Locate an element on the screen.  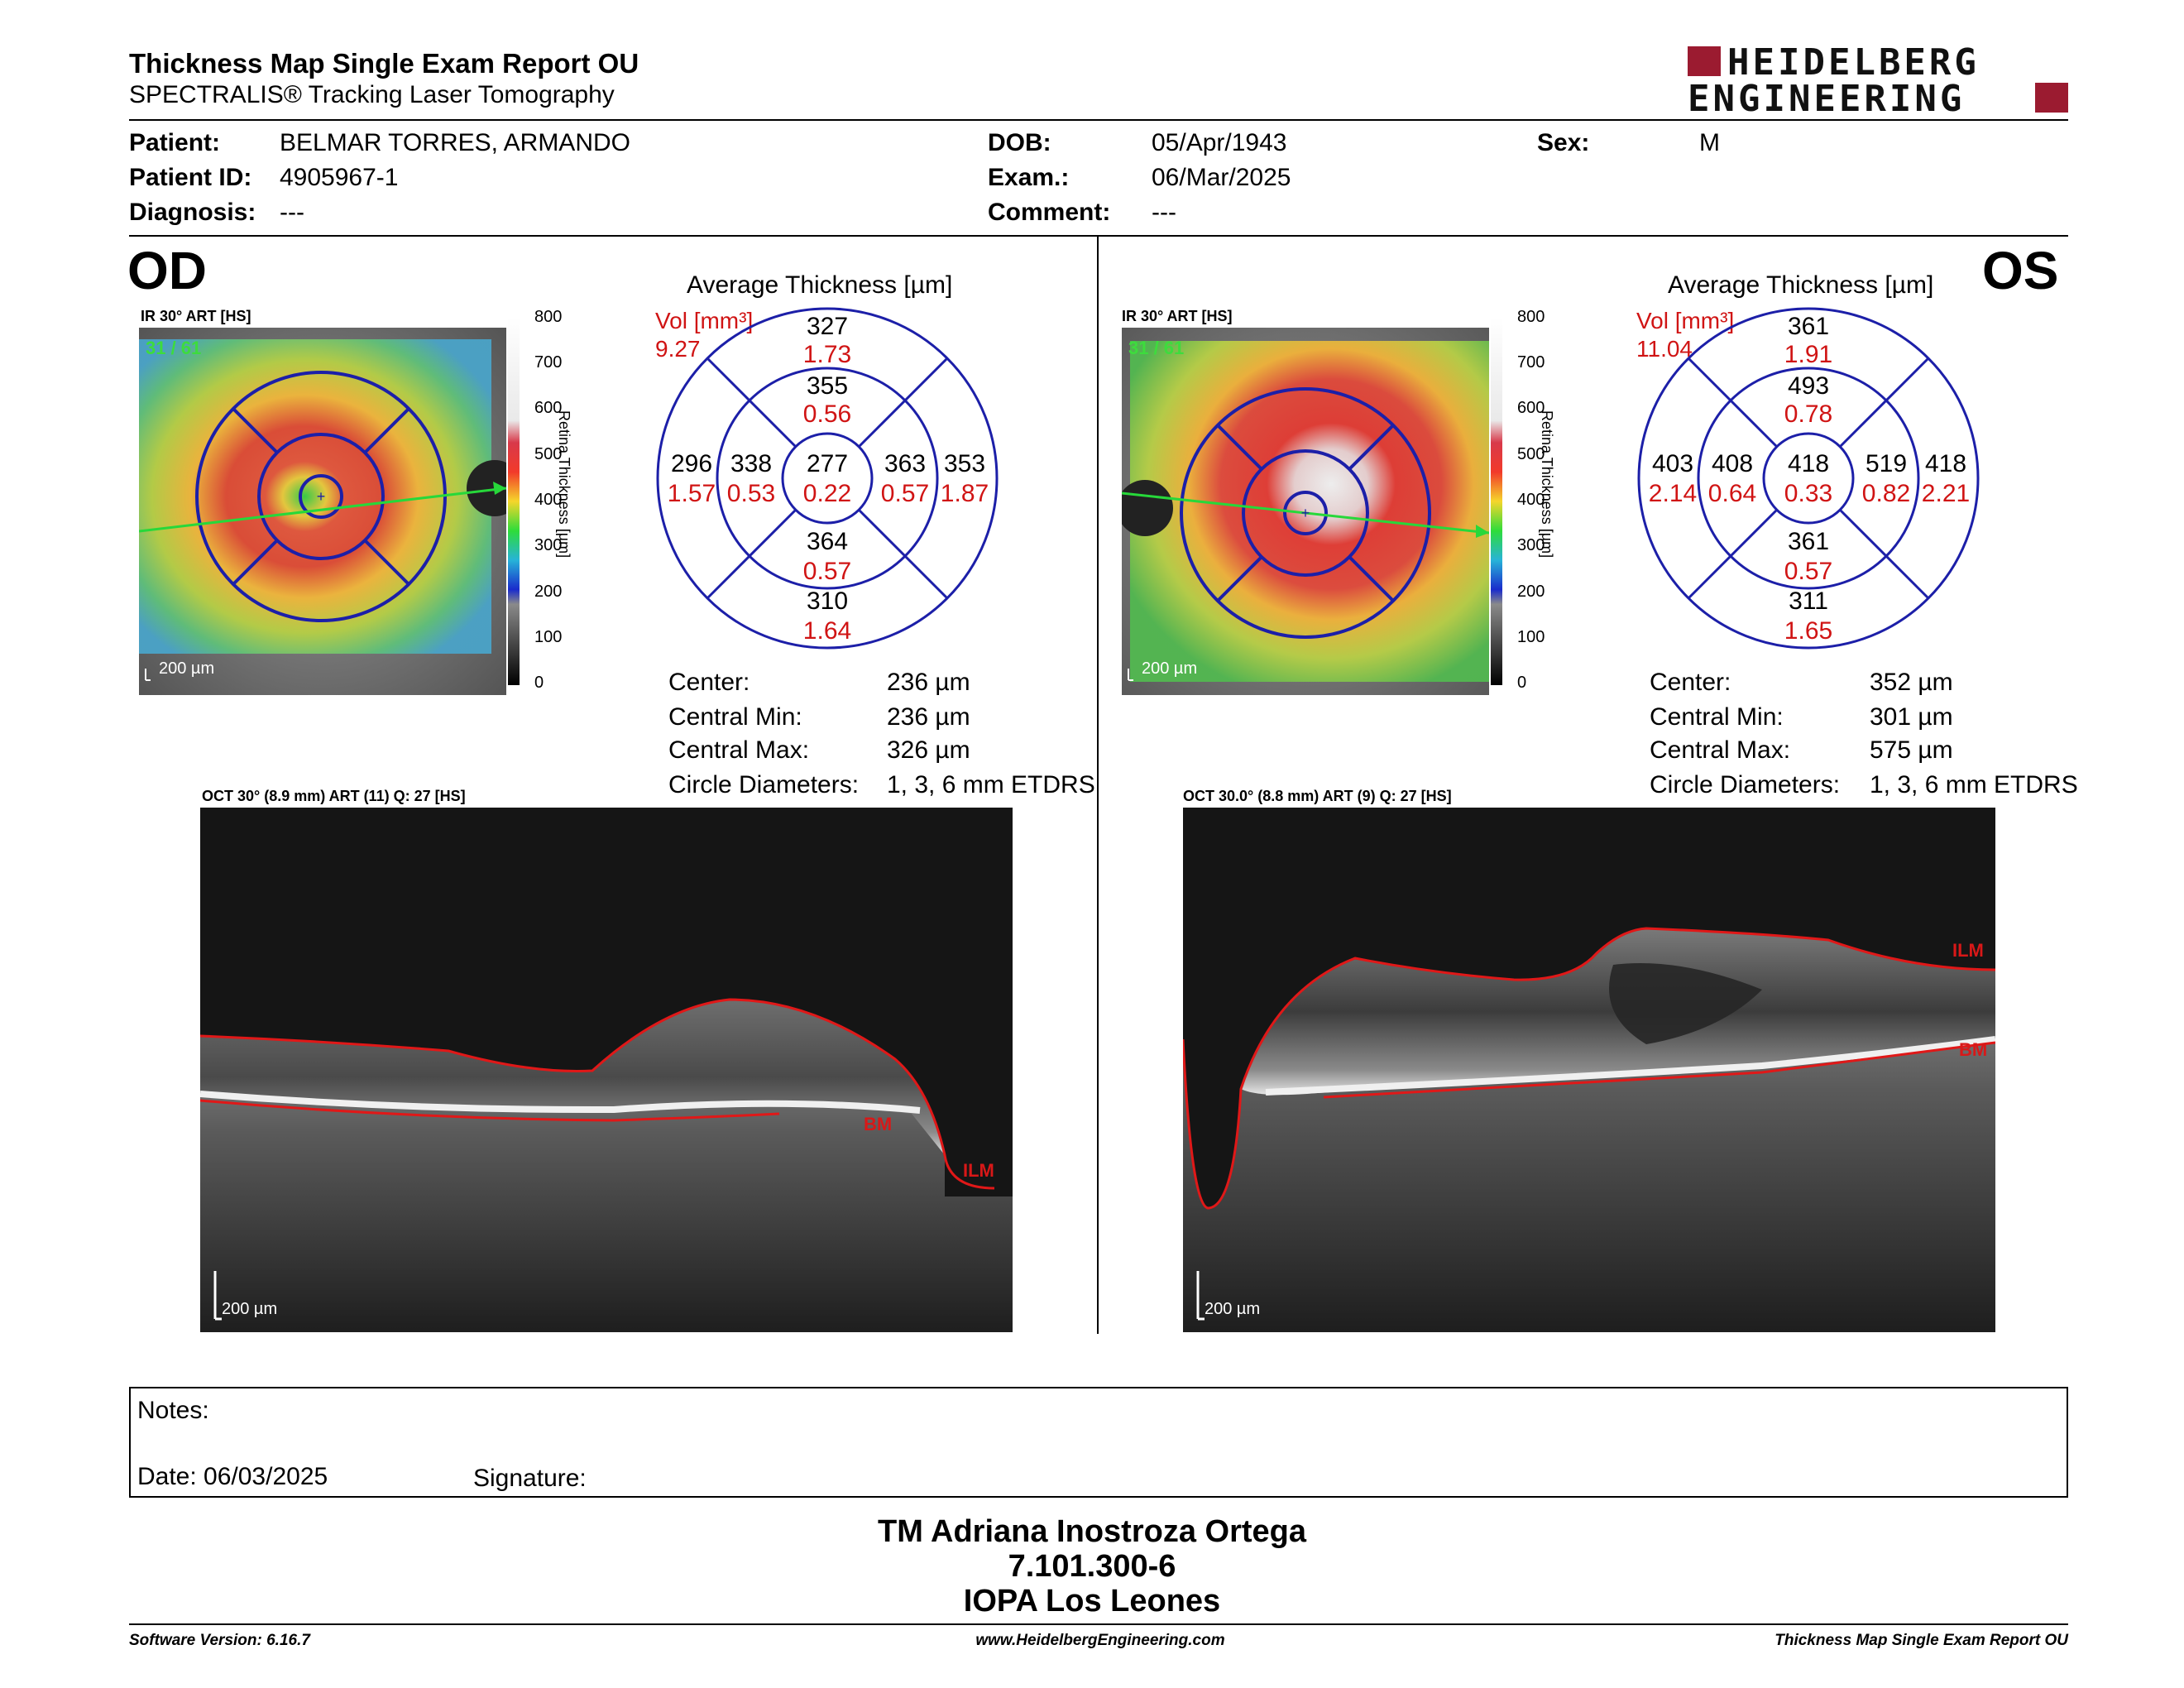
logo-word-1: HEIDELBERG is located at coordinates (1853, 62).